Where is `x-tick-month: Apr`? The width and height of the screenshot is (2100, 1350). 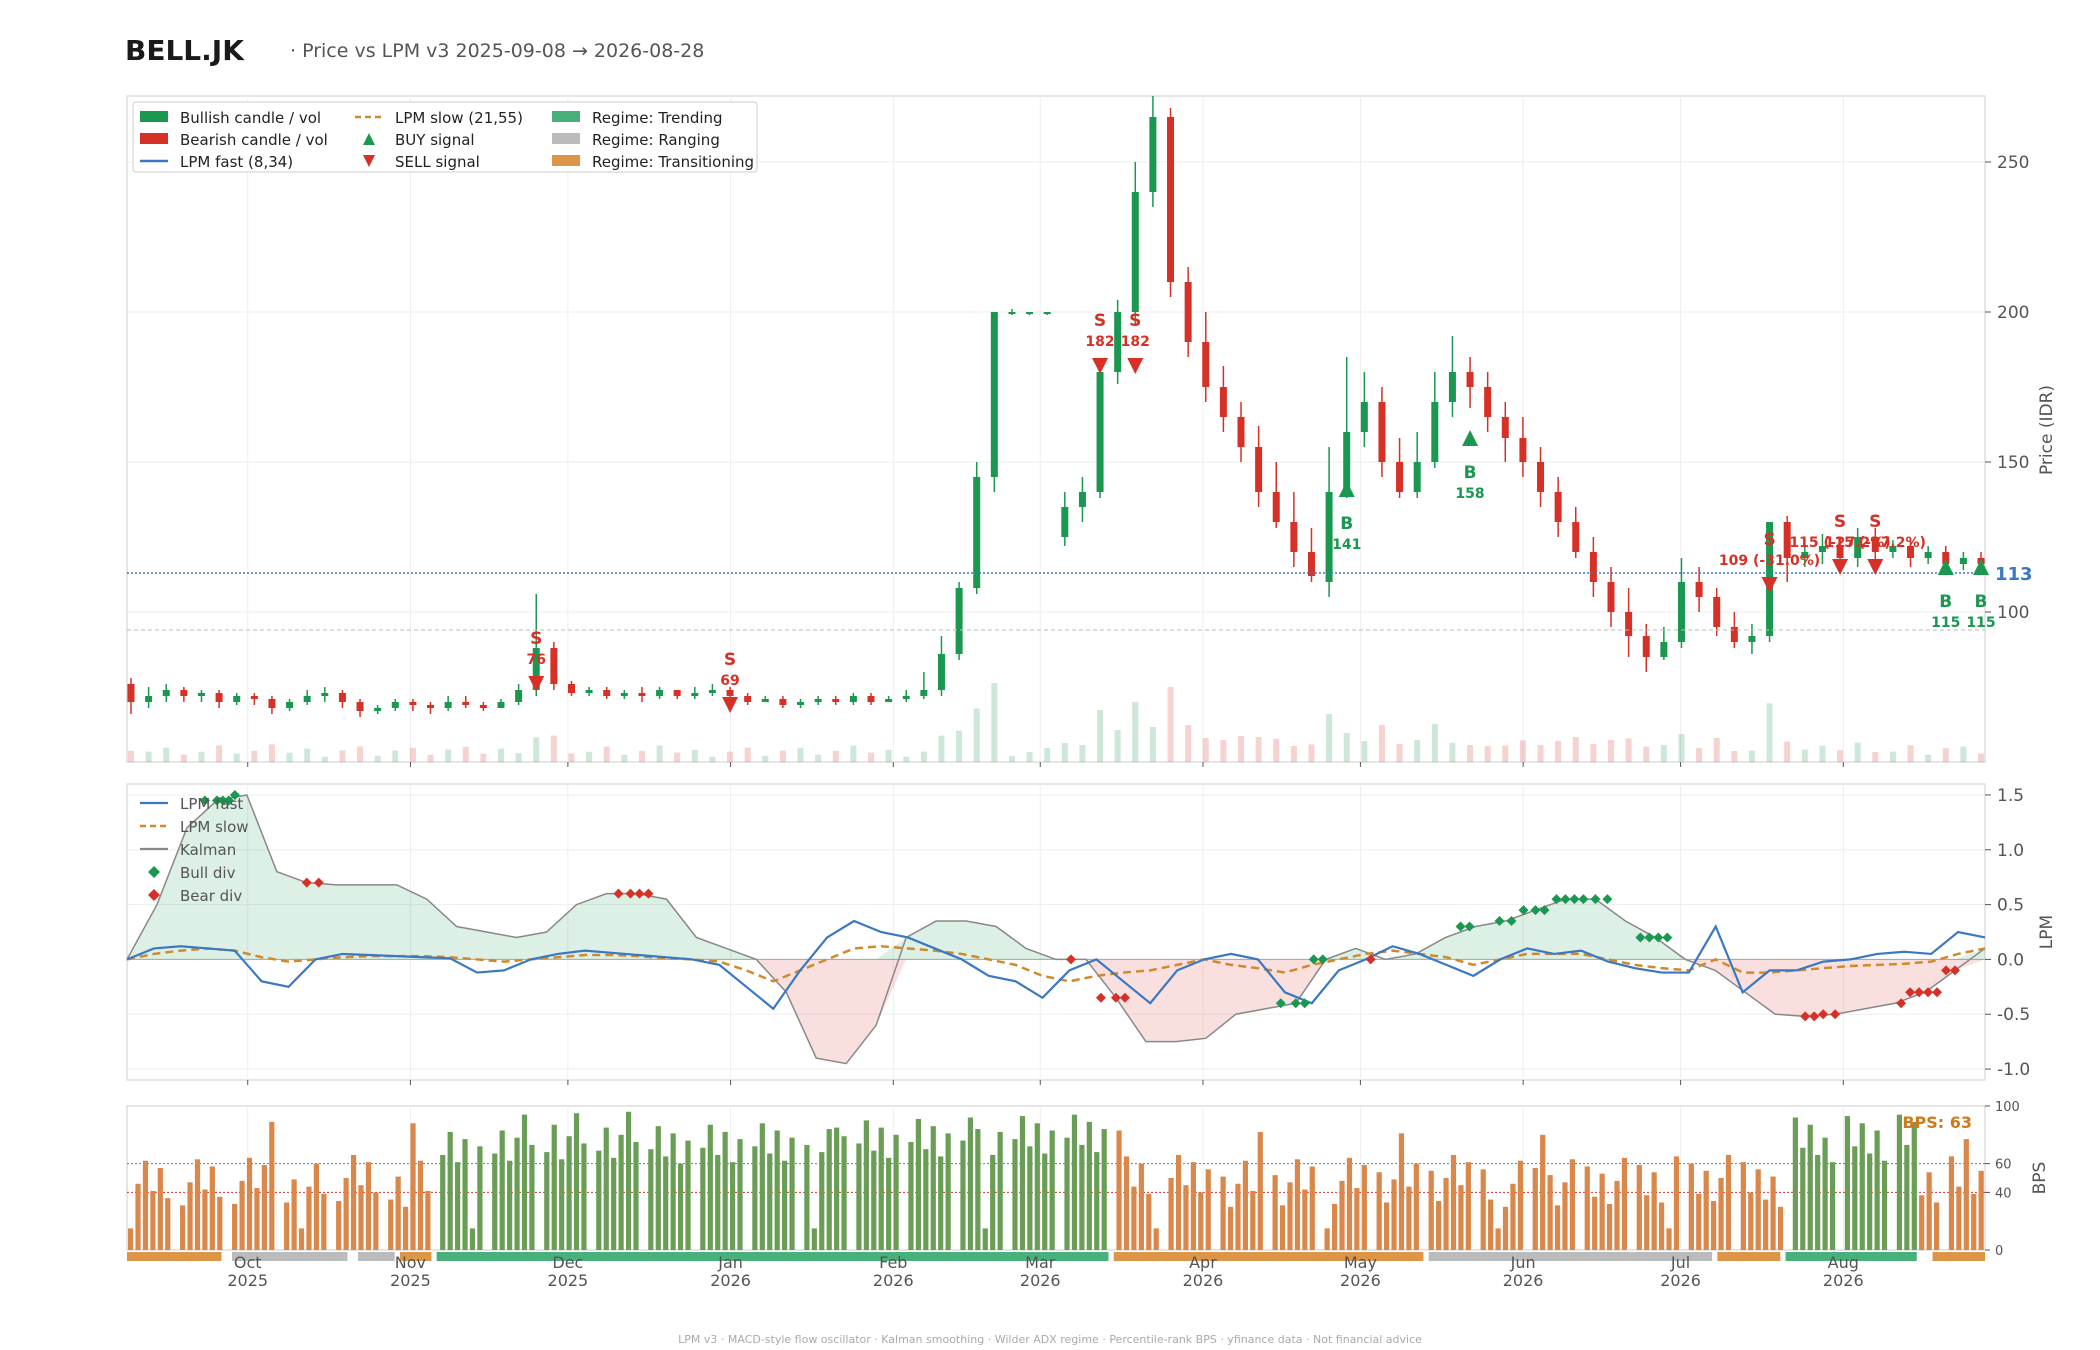
x-tick-month: Apr is located at coordinates (1203, 1262).